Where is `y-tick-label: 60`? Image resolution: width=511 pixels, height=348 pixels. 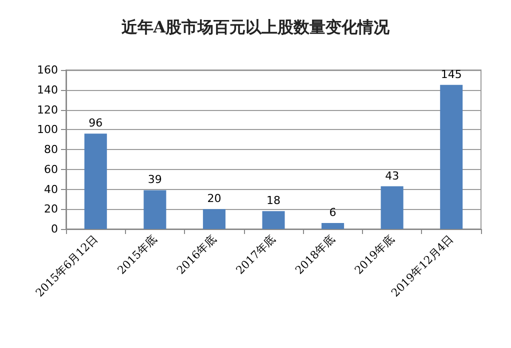
y-tick-label: 60 is located at coordinates (51, 169).